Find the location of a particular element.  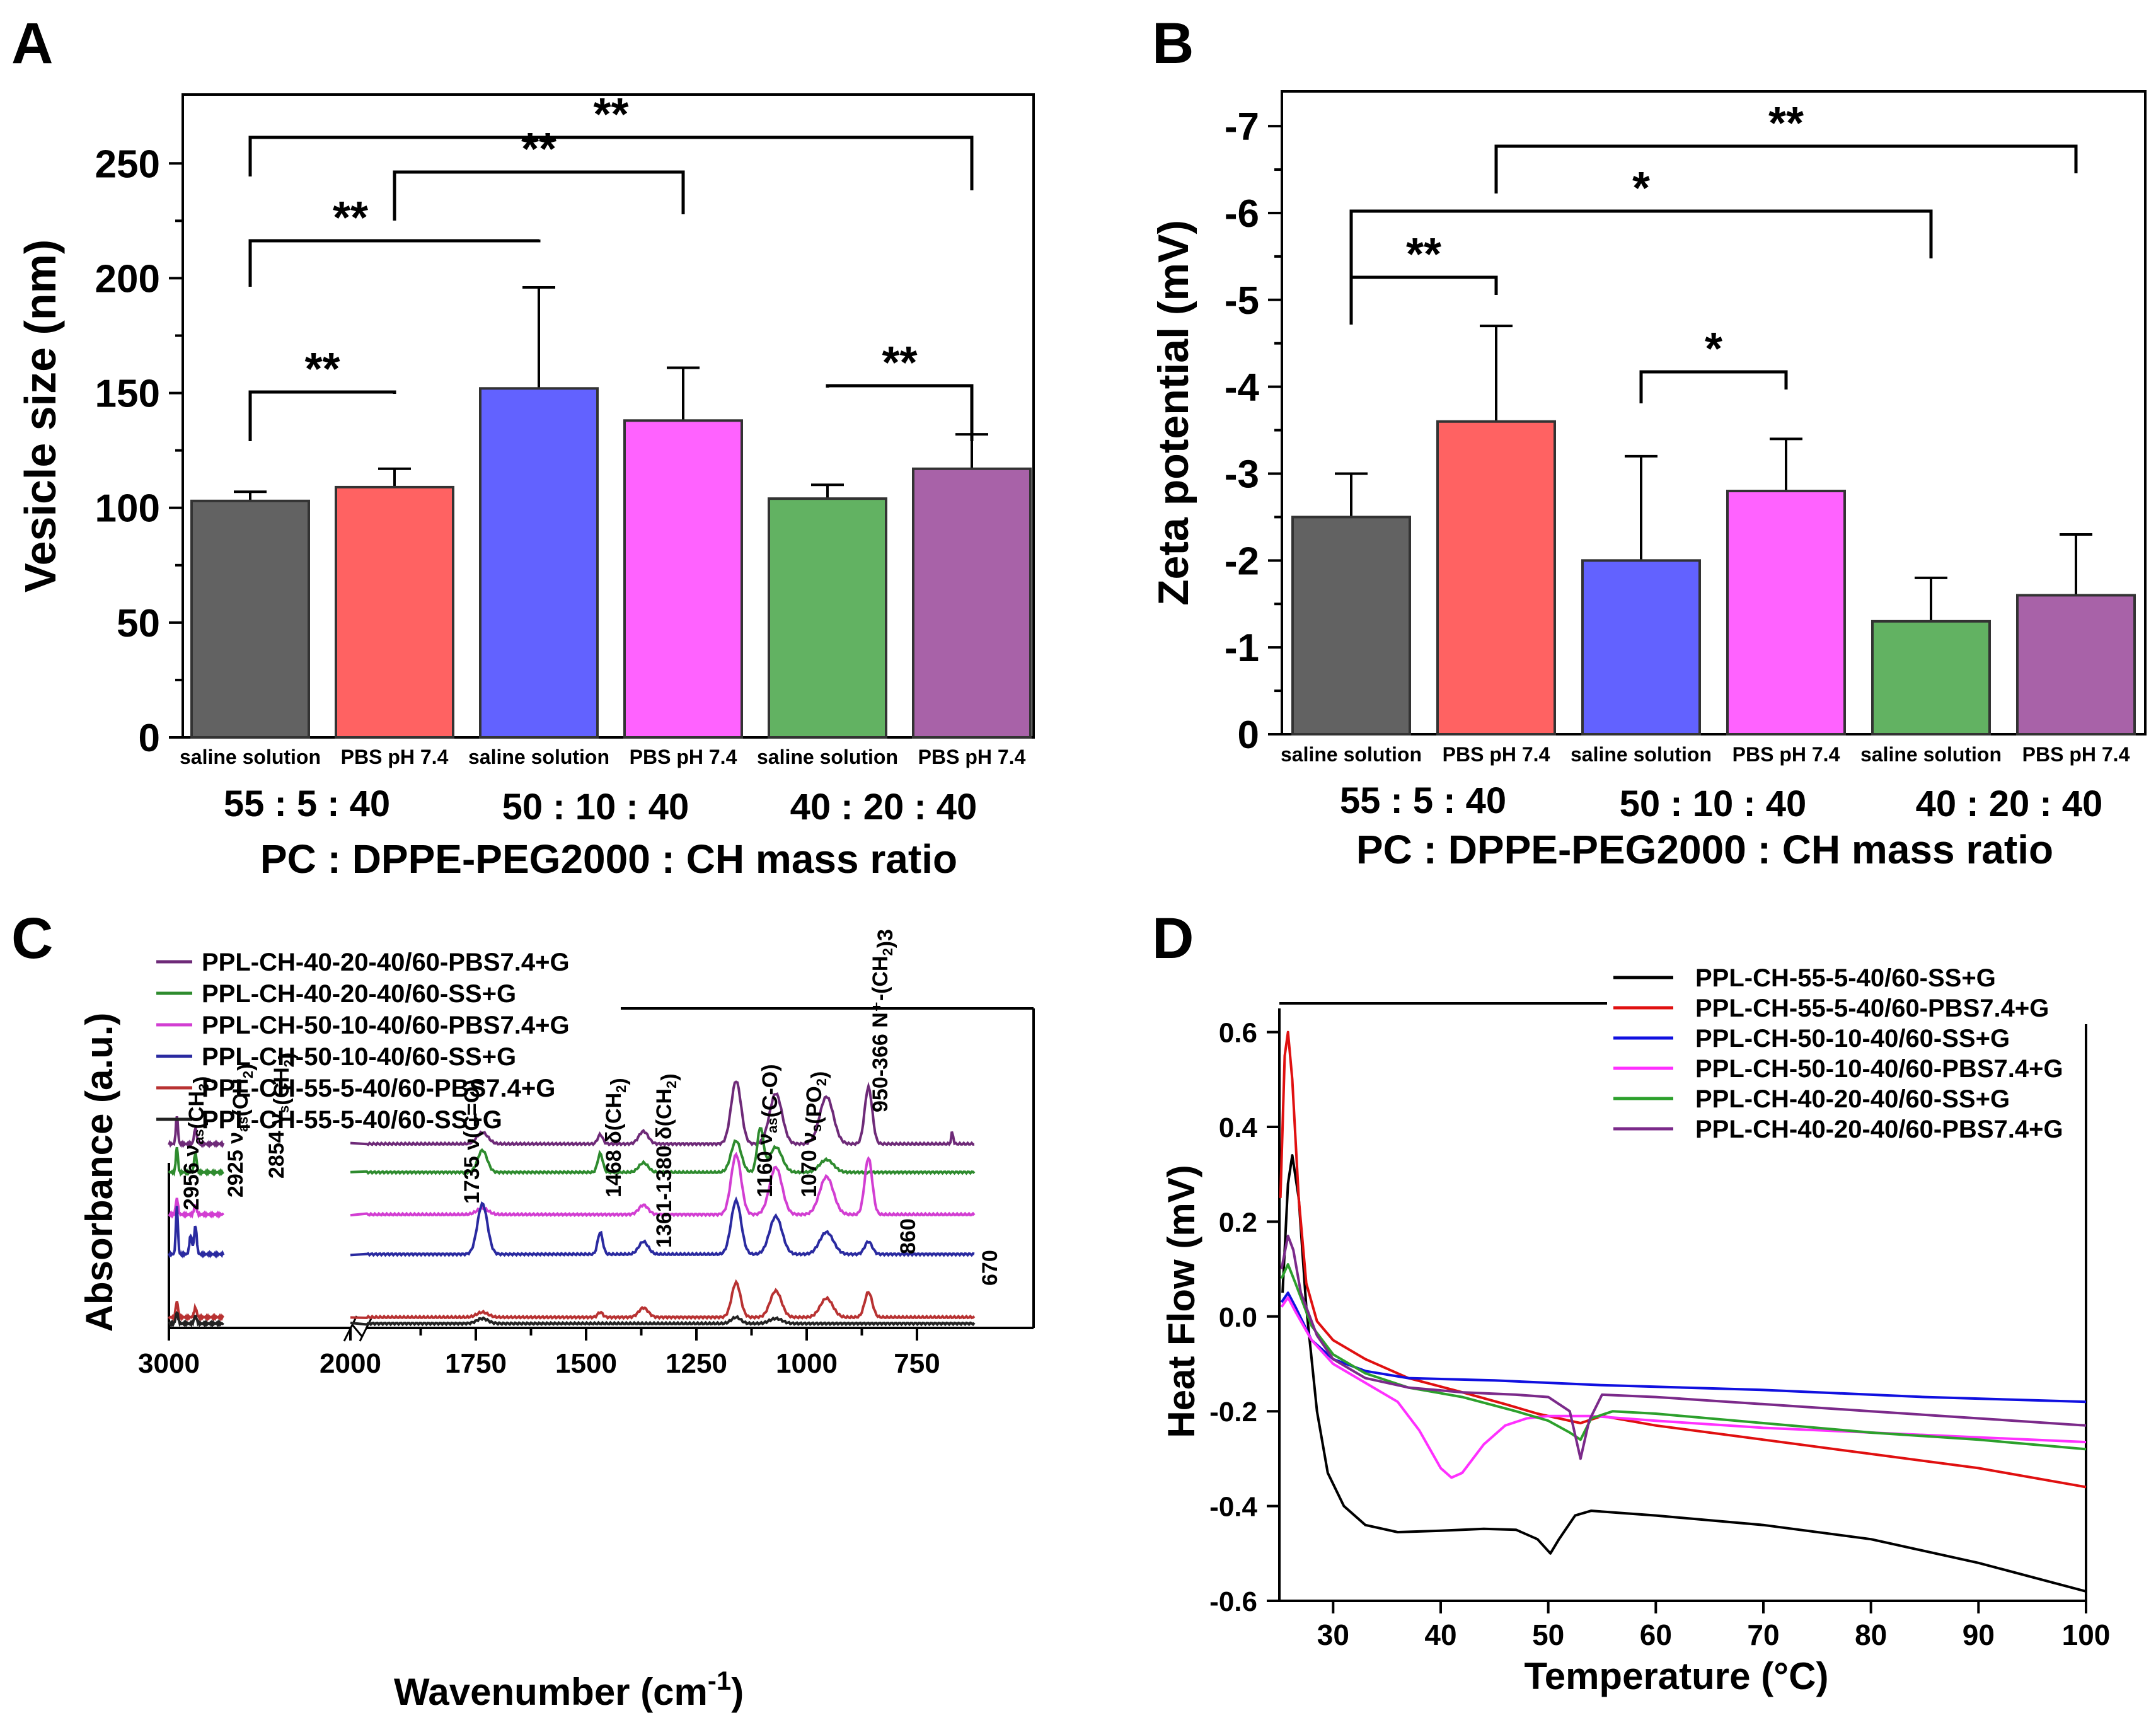

ftir-peak-label: 670 is located at coordinates (990, 1268).